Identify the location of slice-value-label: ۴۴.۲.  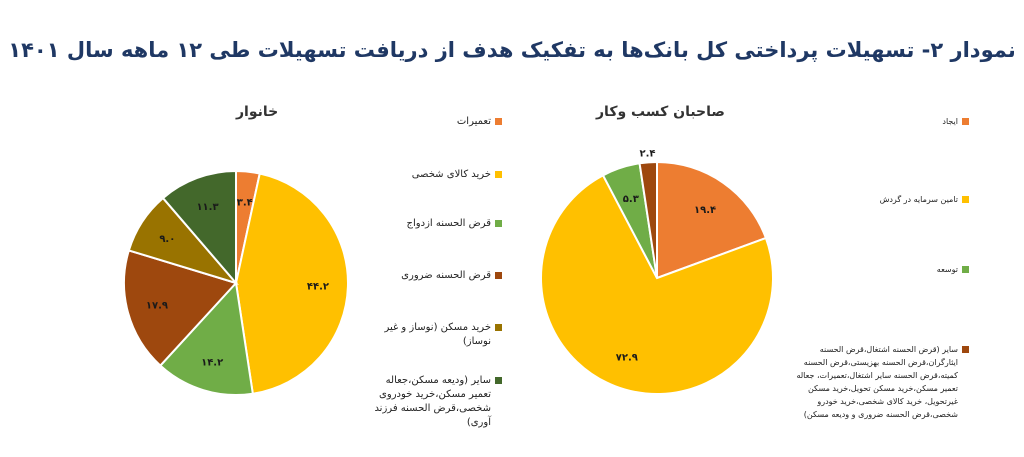
(318, 287).